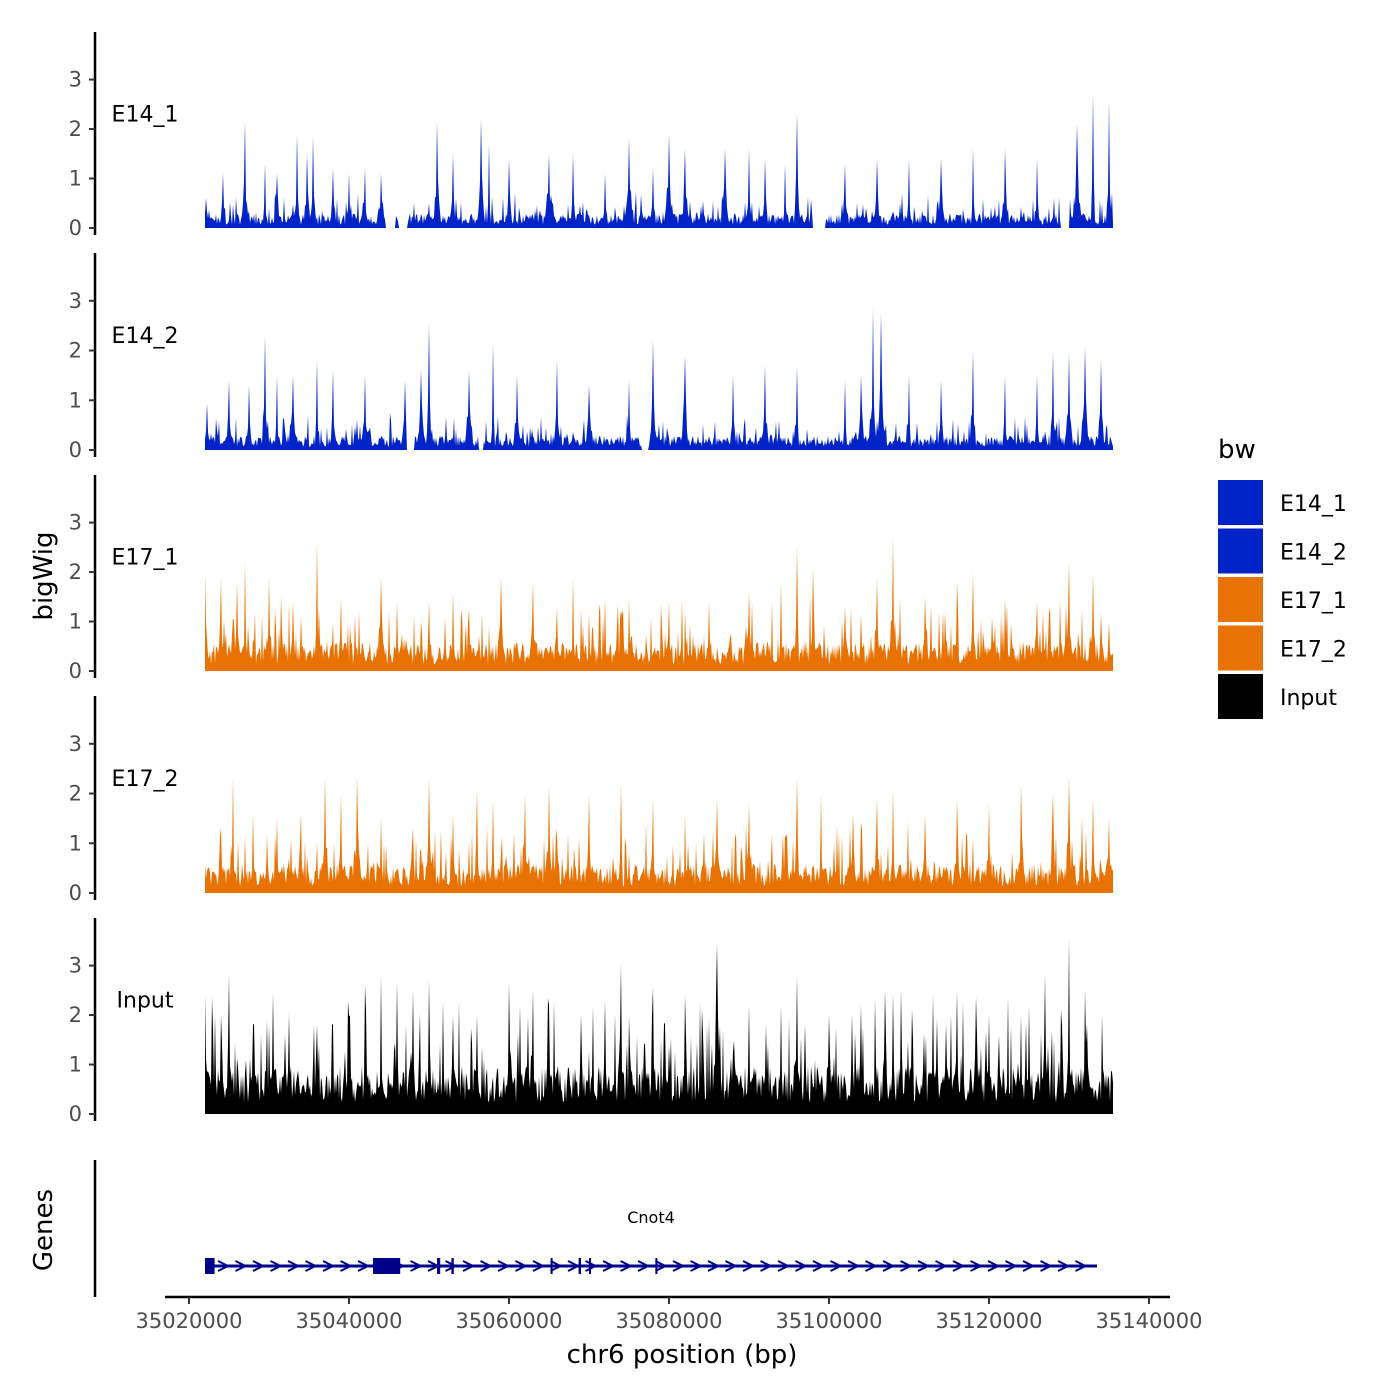  Describe the element at coordinates (1313, 504) in the screenshot. I see `legend-label-E14_1: E14_1` at that location.